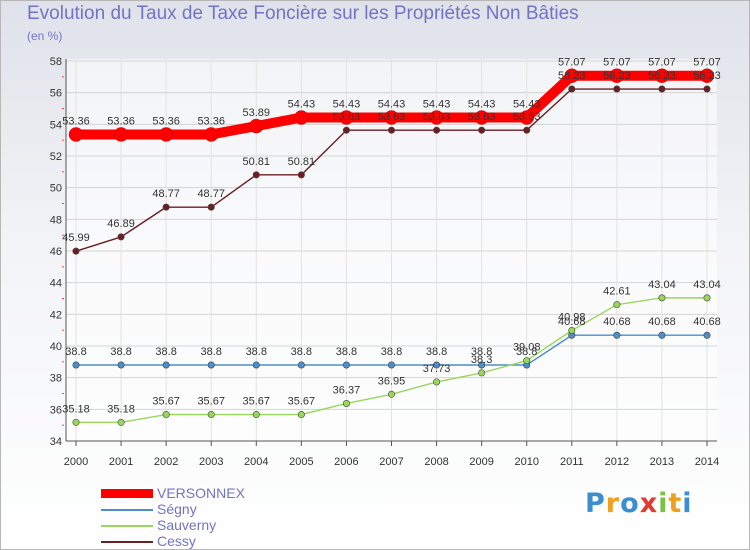  Describe the element at coordinates (257, 113) in the screenshot. I see `data-label-versonnex: 53.89` at that location.